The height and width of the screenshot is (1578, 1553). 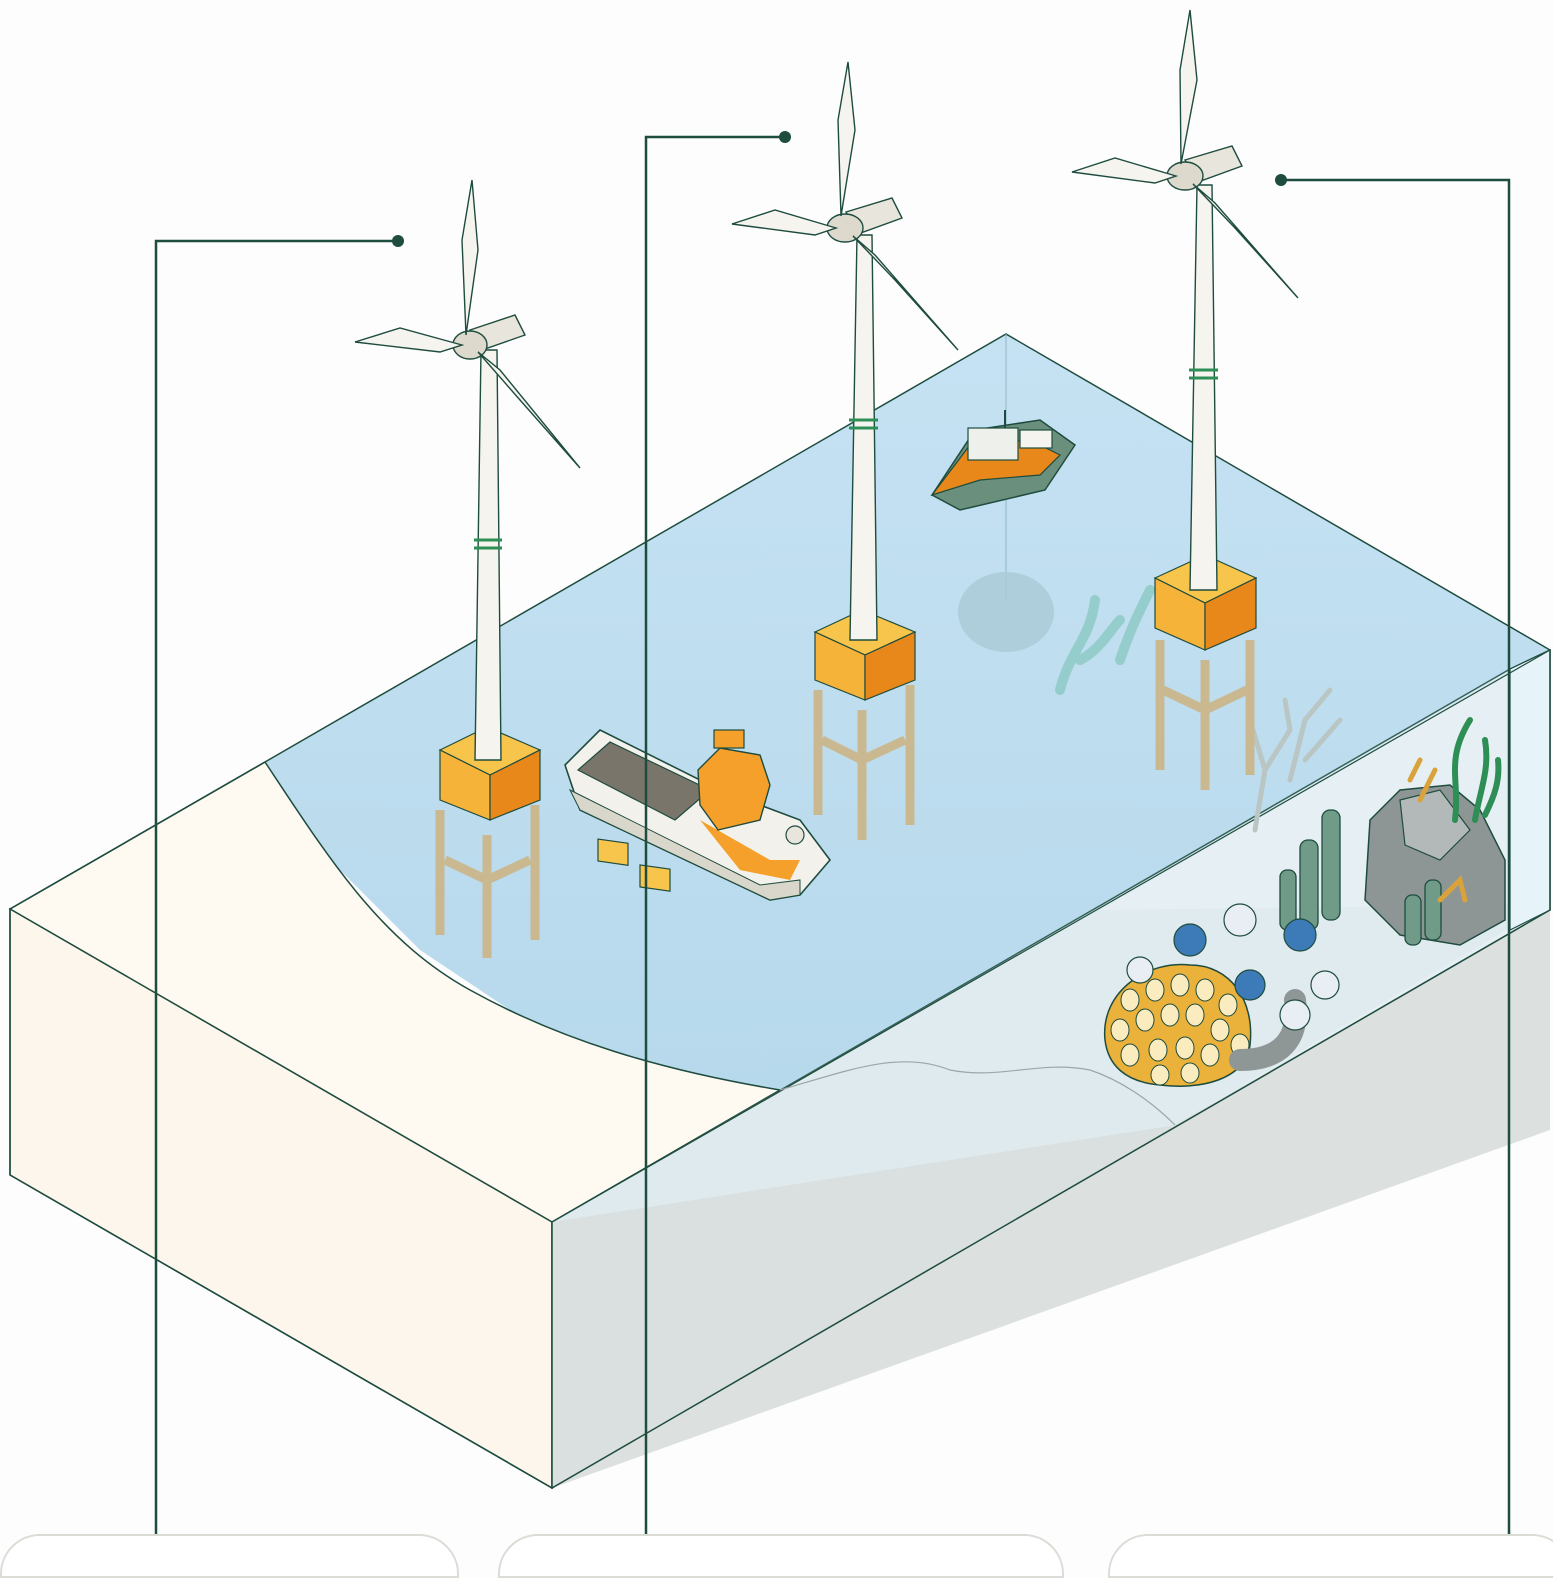 I want to click on crew-boat, so click(x=1003, y=460).